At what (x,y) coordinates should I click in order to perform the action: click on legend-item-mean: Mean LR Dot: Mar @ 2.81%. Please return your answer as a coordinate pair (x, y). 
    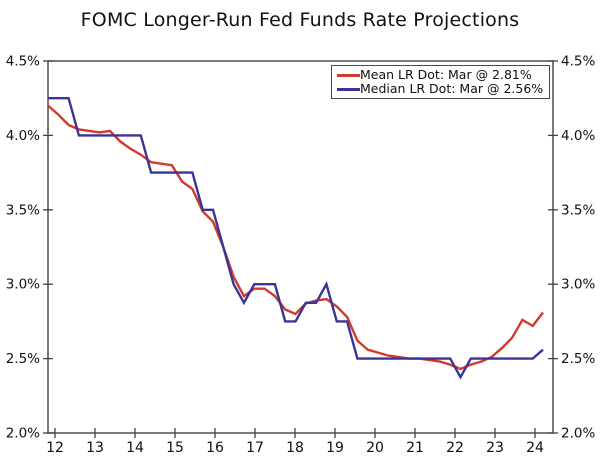
    Looking at the image, I should click on (440, 75).